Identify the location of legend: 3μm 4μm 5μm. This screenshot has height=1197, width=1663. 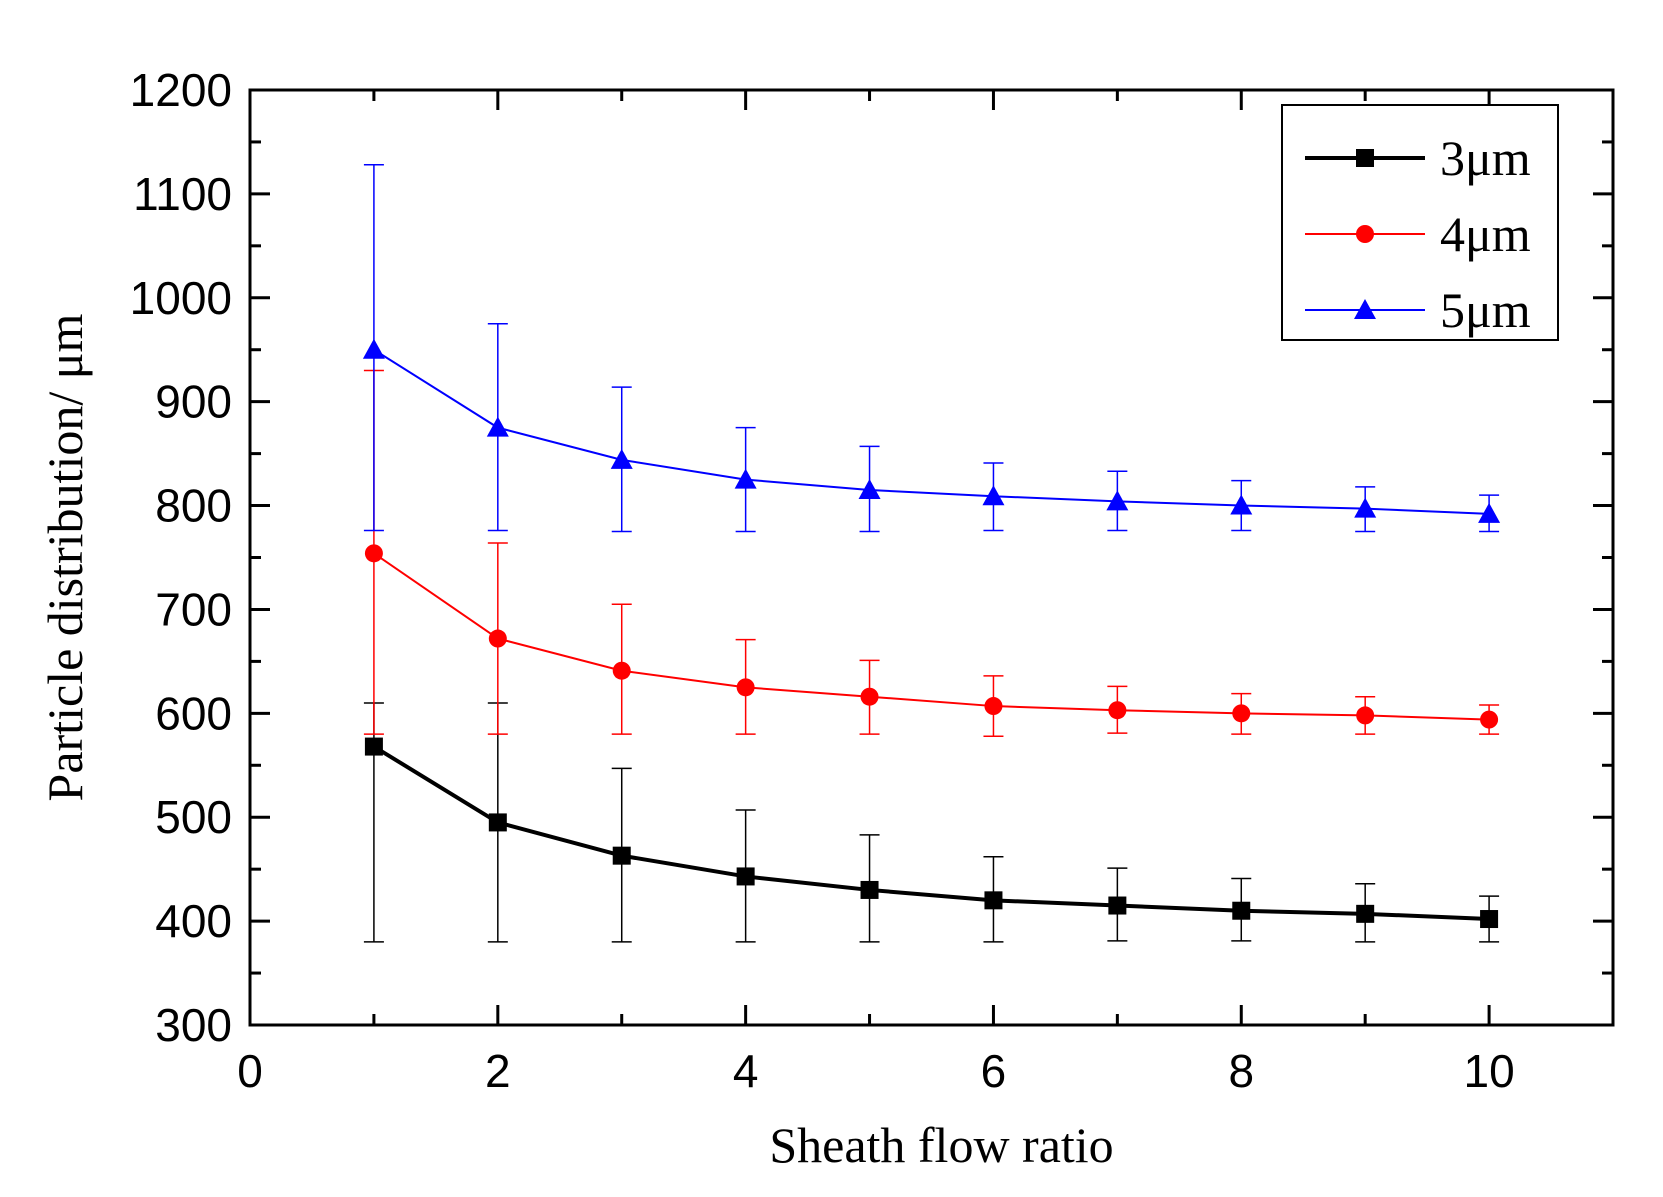
(1420, 222).